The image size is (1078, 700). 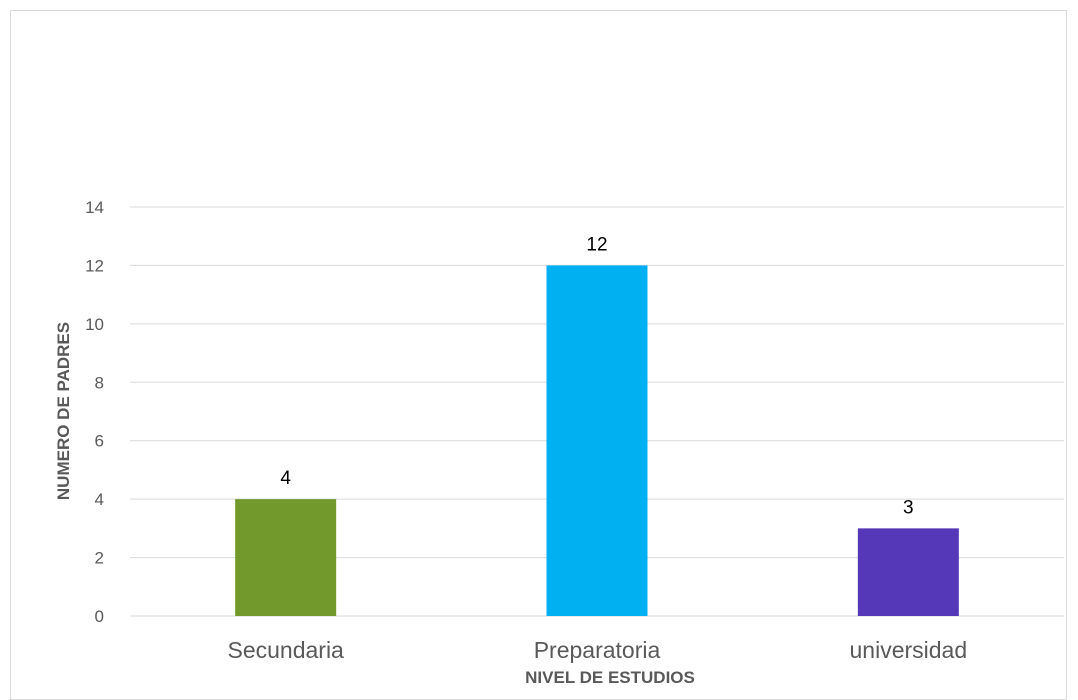 I want to click on y-tick-label: 14, so click(x=94, y=207).